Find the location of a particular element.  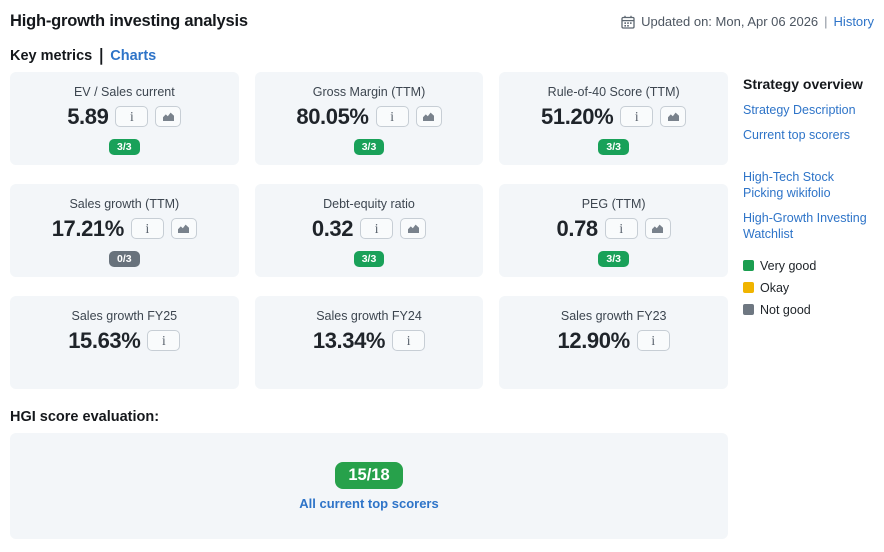

hgi-score-badge: 15/18 is located at coordinates (369, 475).